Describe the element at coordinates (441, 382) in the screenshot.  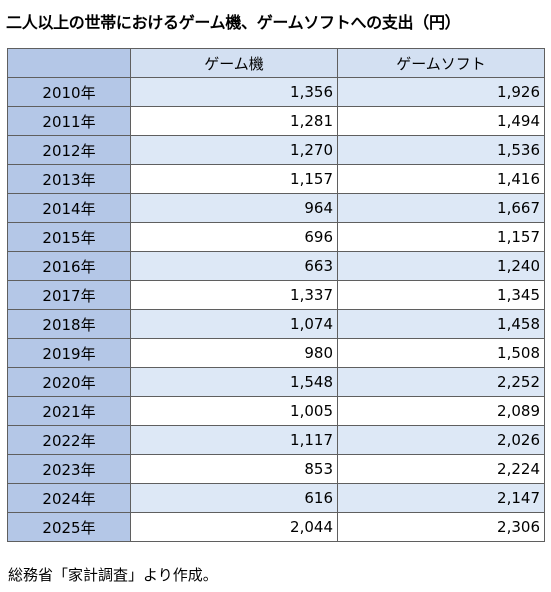
I see `software-value: 2,252` at that location.